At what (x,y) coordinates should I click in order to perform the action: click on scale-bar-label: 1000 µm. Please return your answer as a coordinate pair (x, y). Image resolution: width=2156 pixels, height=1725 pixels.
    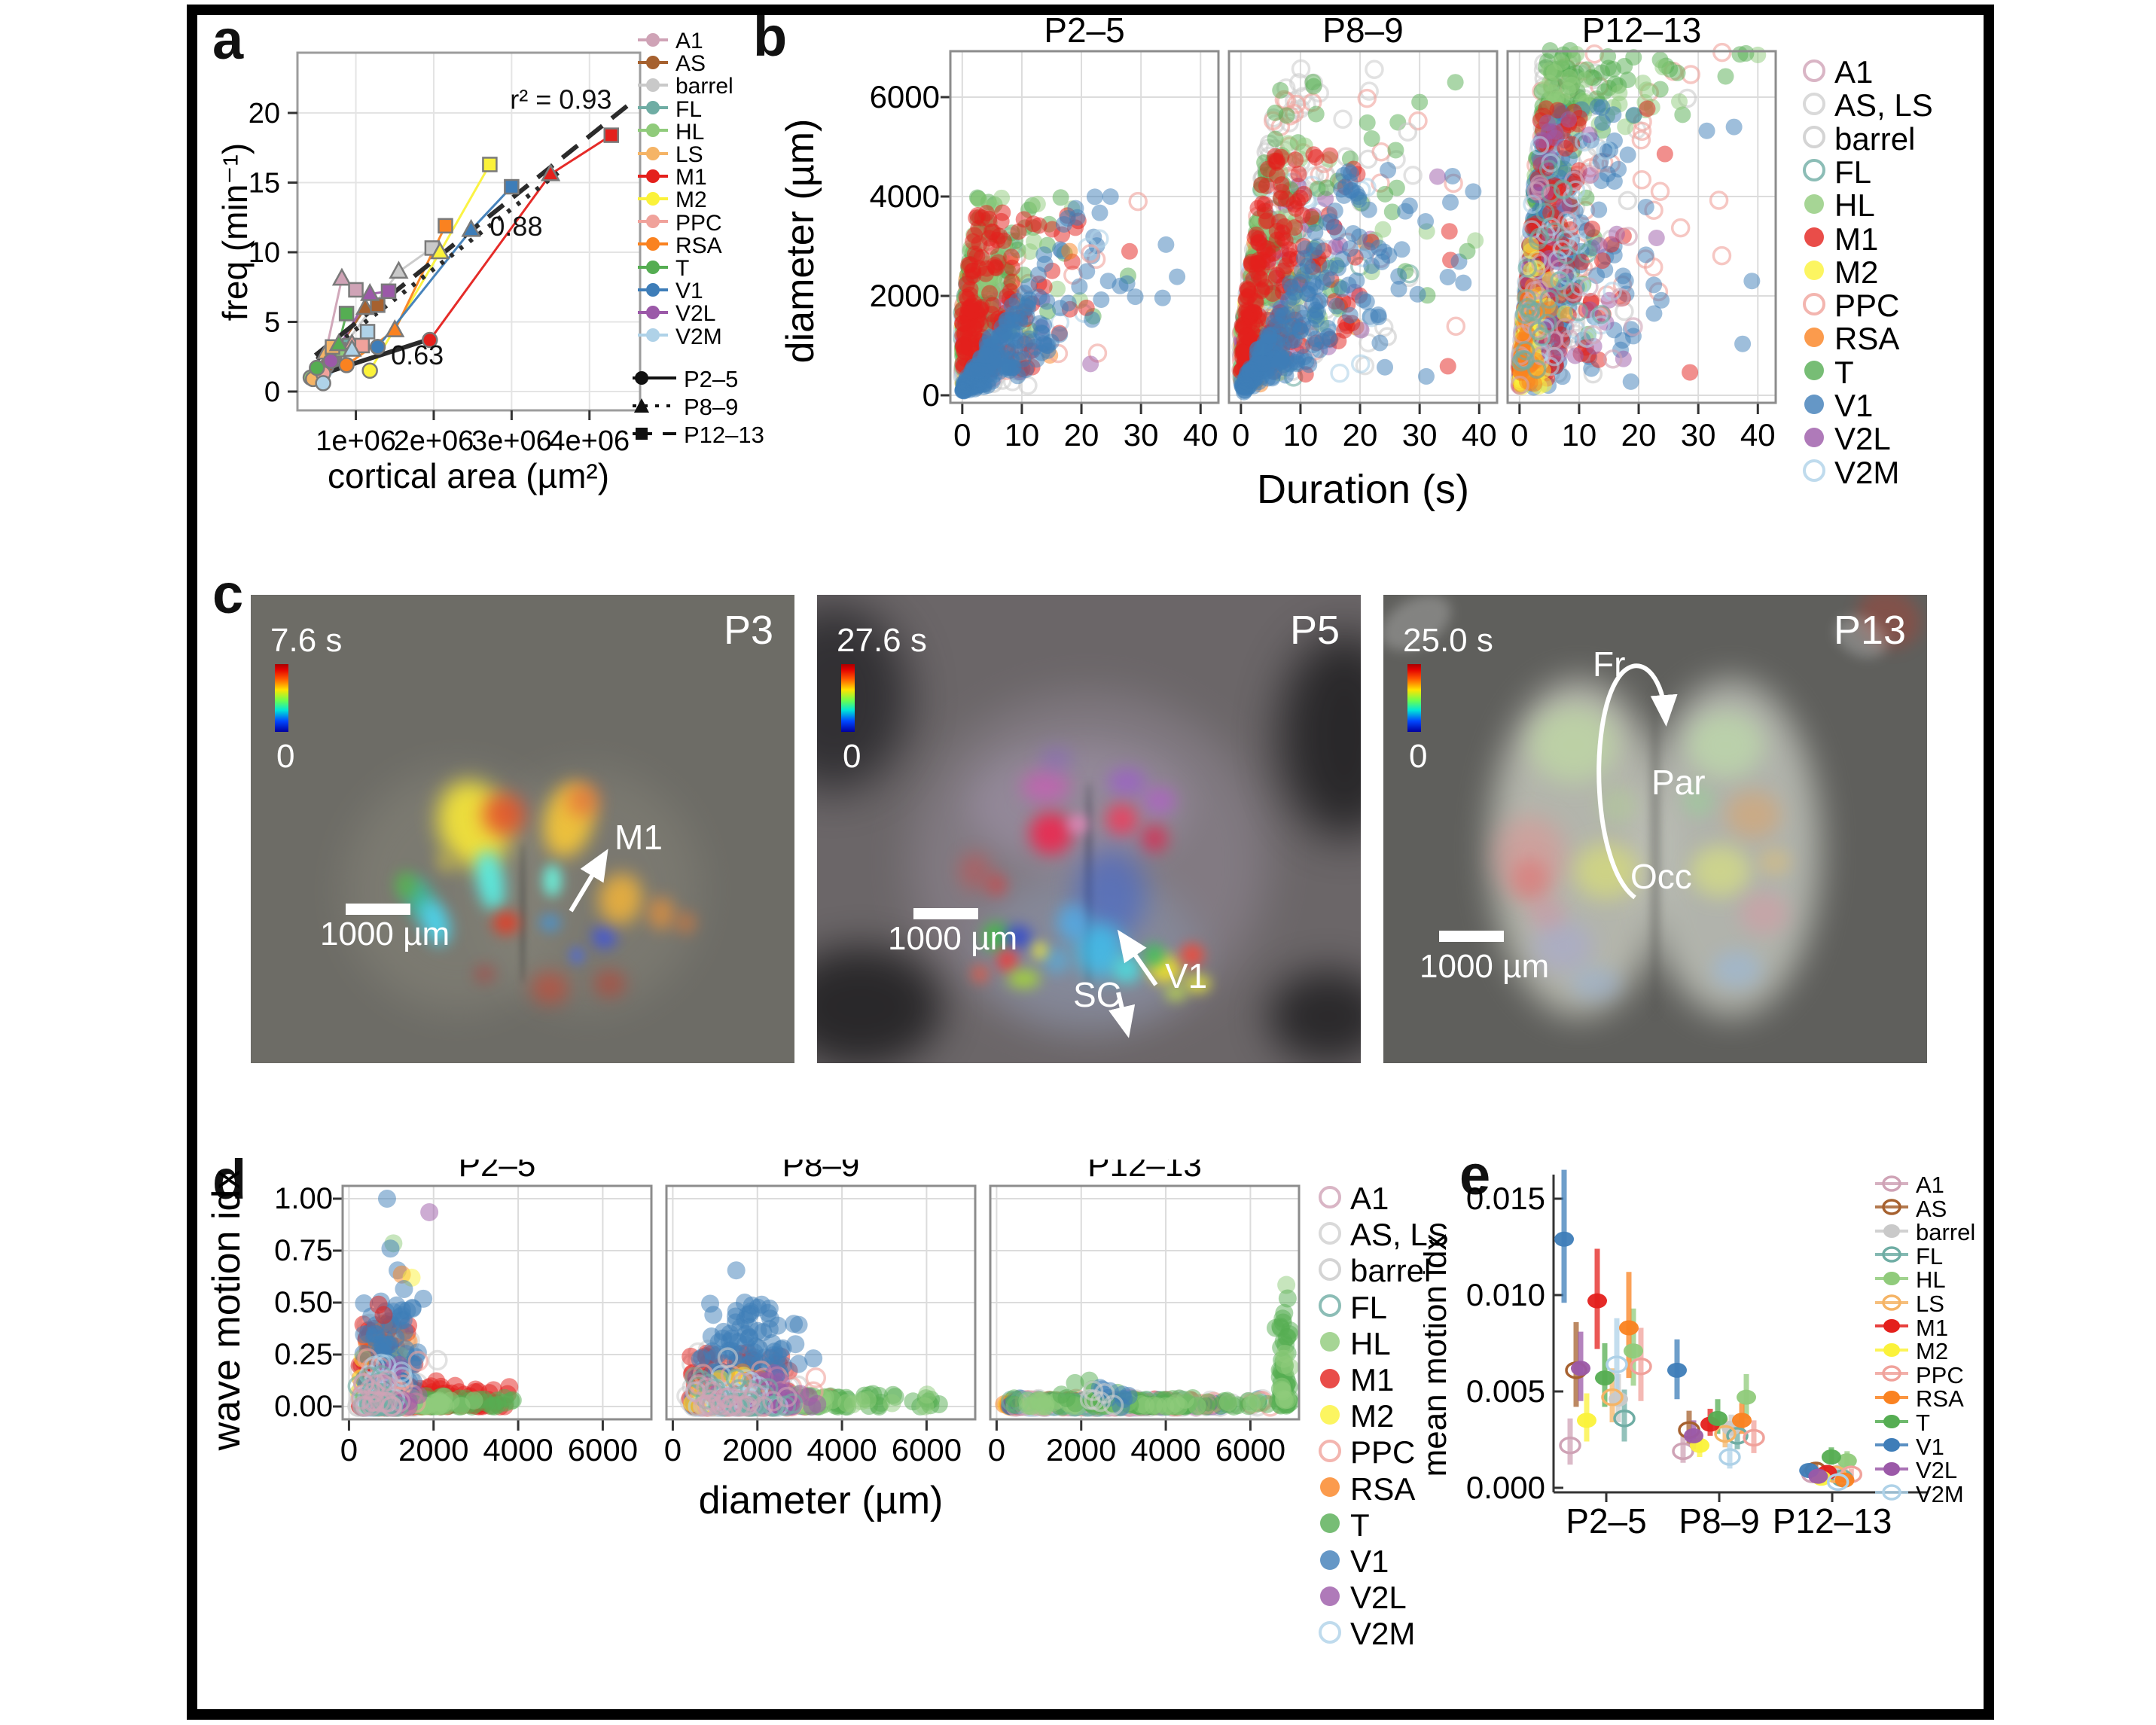
    Looking at the image, I should click on (1484, 967).